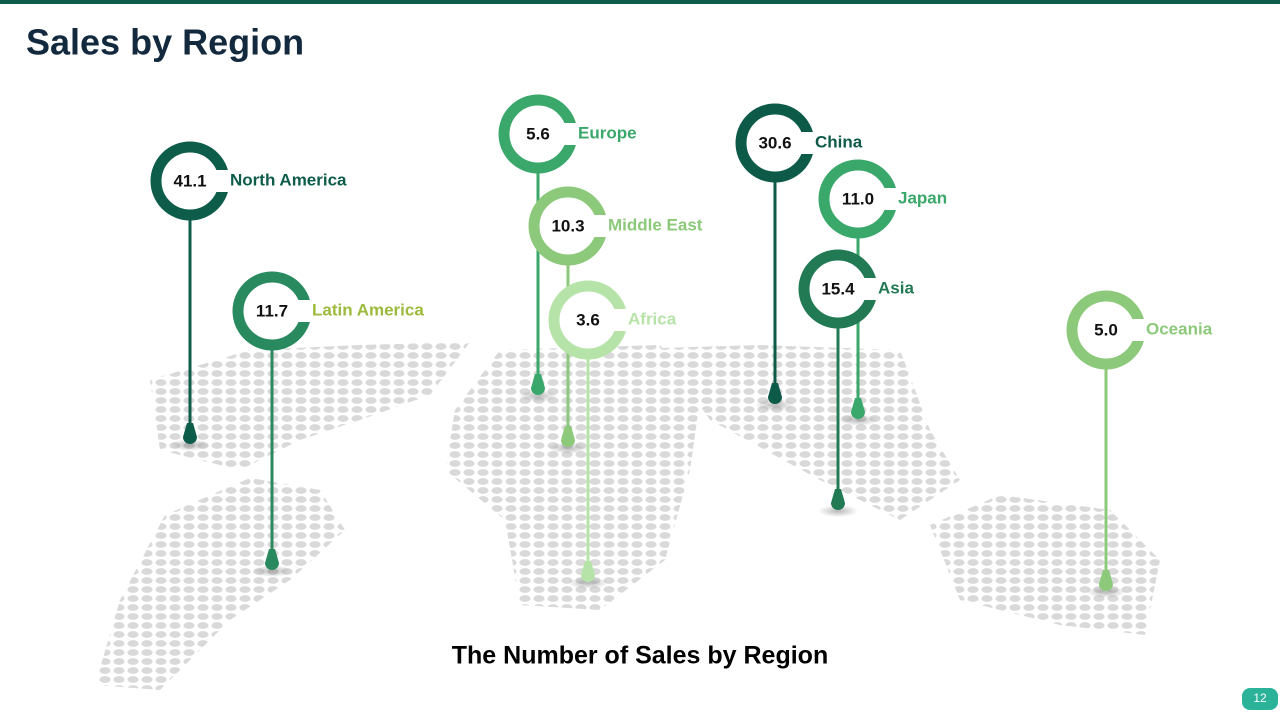 The height and width of the screenshot is (720, 1280). Describe the element at coordinates (567, 225) in the screenshot. I see `region-value: 10.3` at that location.